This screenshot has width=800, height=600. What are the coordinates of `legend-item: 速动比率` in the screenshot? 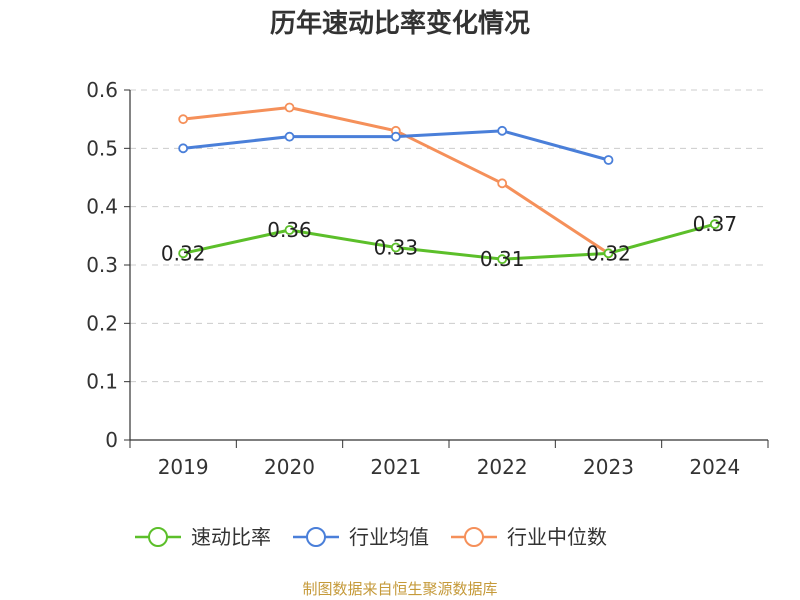 It's located at (203, 537).